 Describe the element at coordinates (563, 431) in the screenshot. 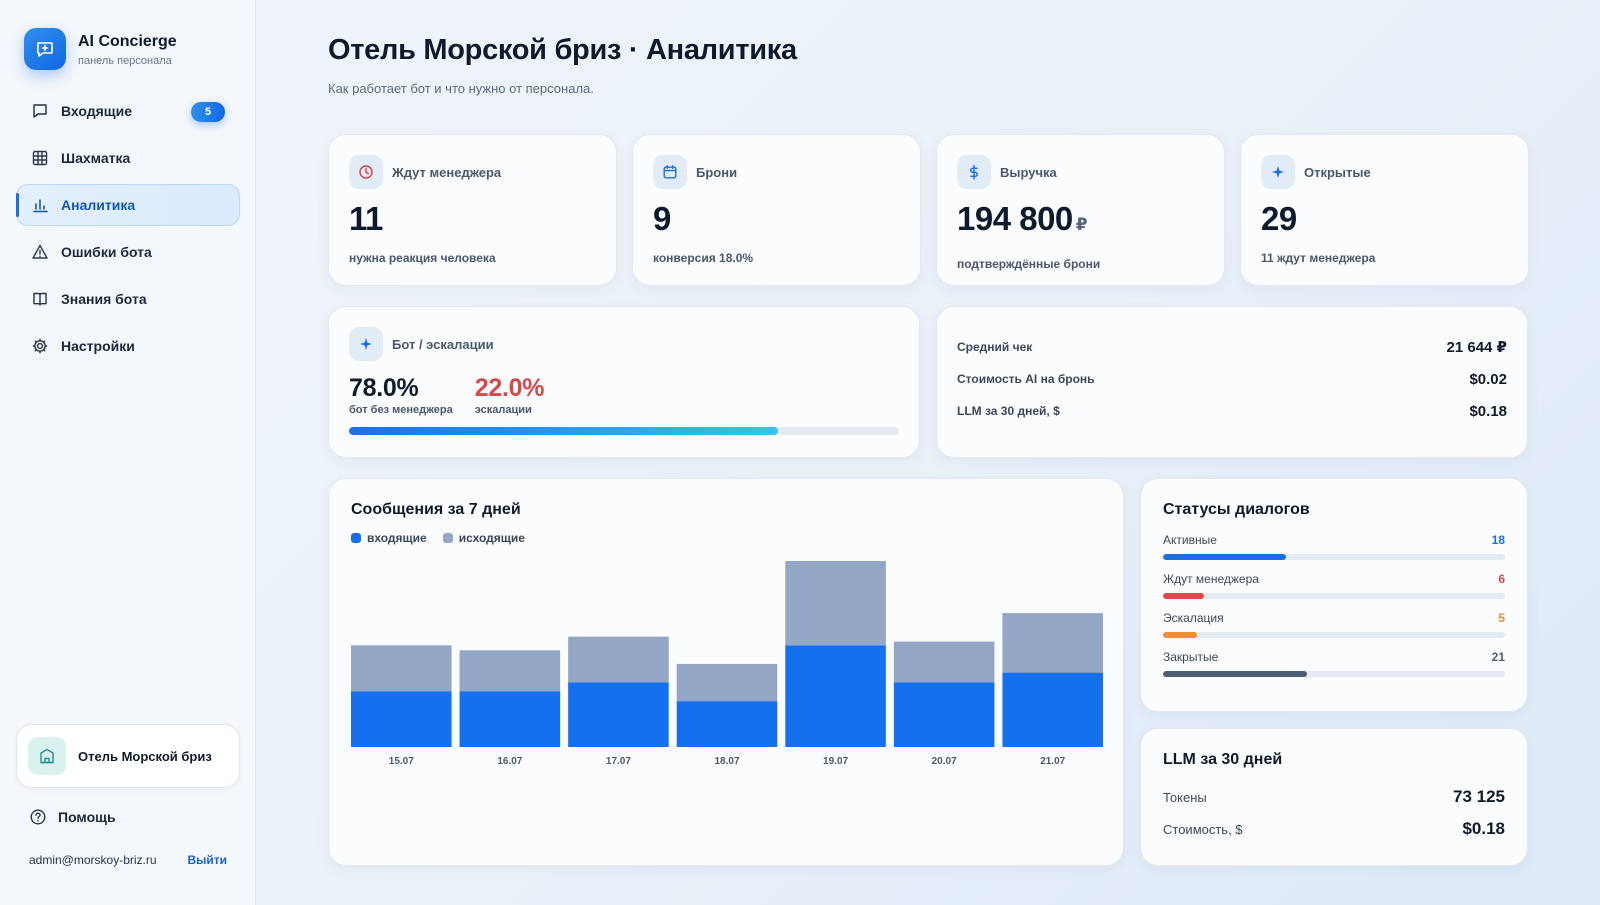

I see `bot-progress-fill` at that location.